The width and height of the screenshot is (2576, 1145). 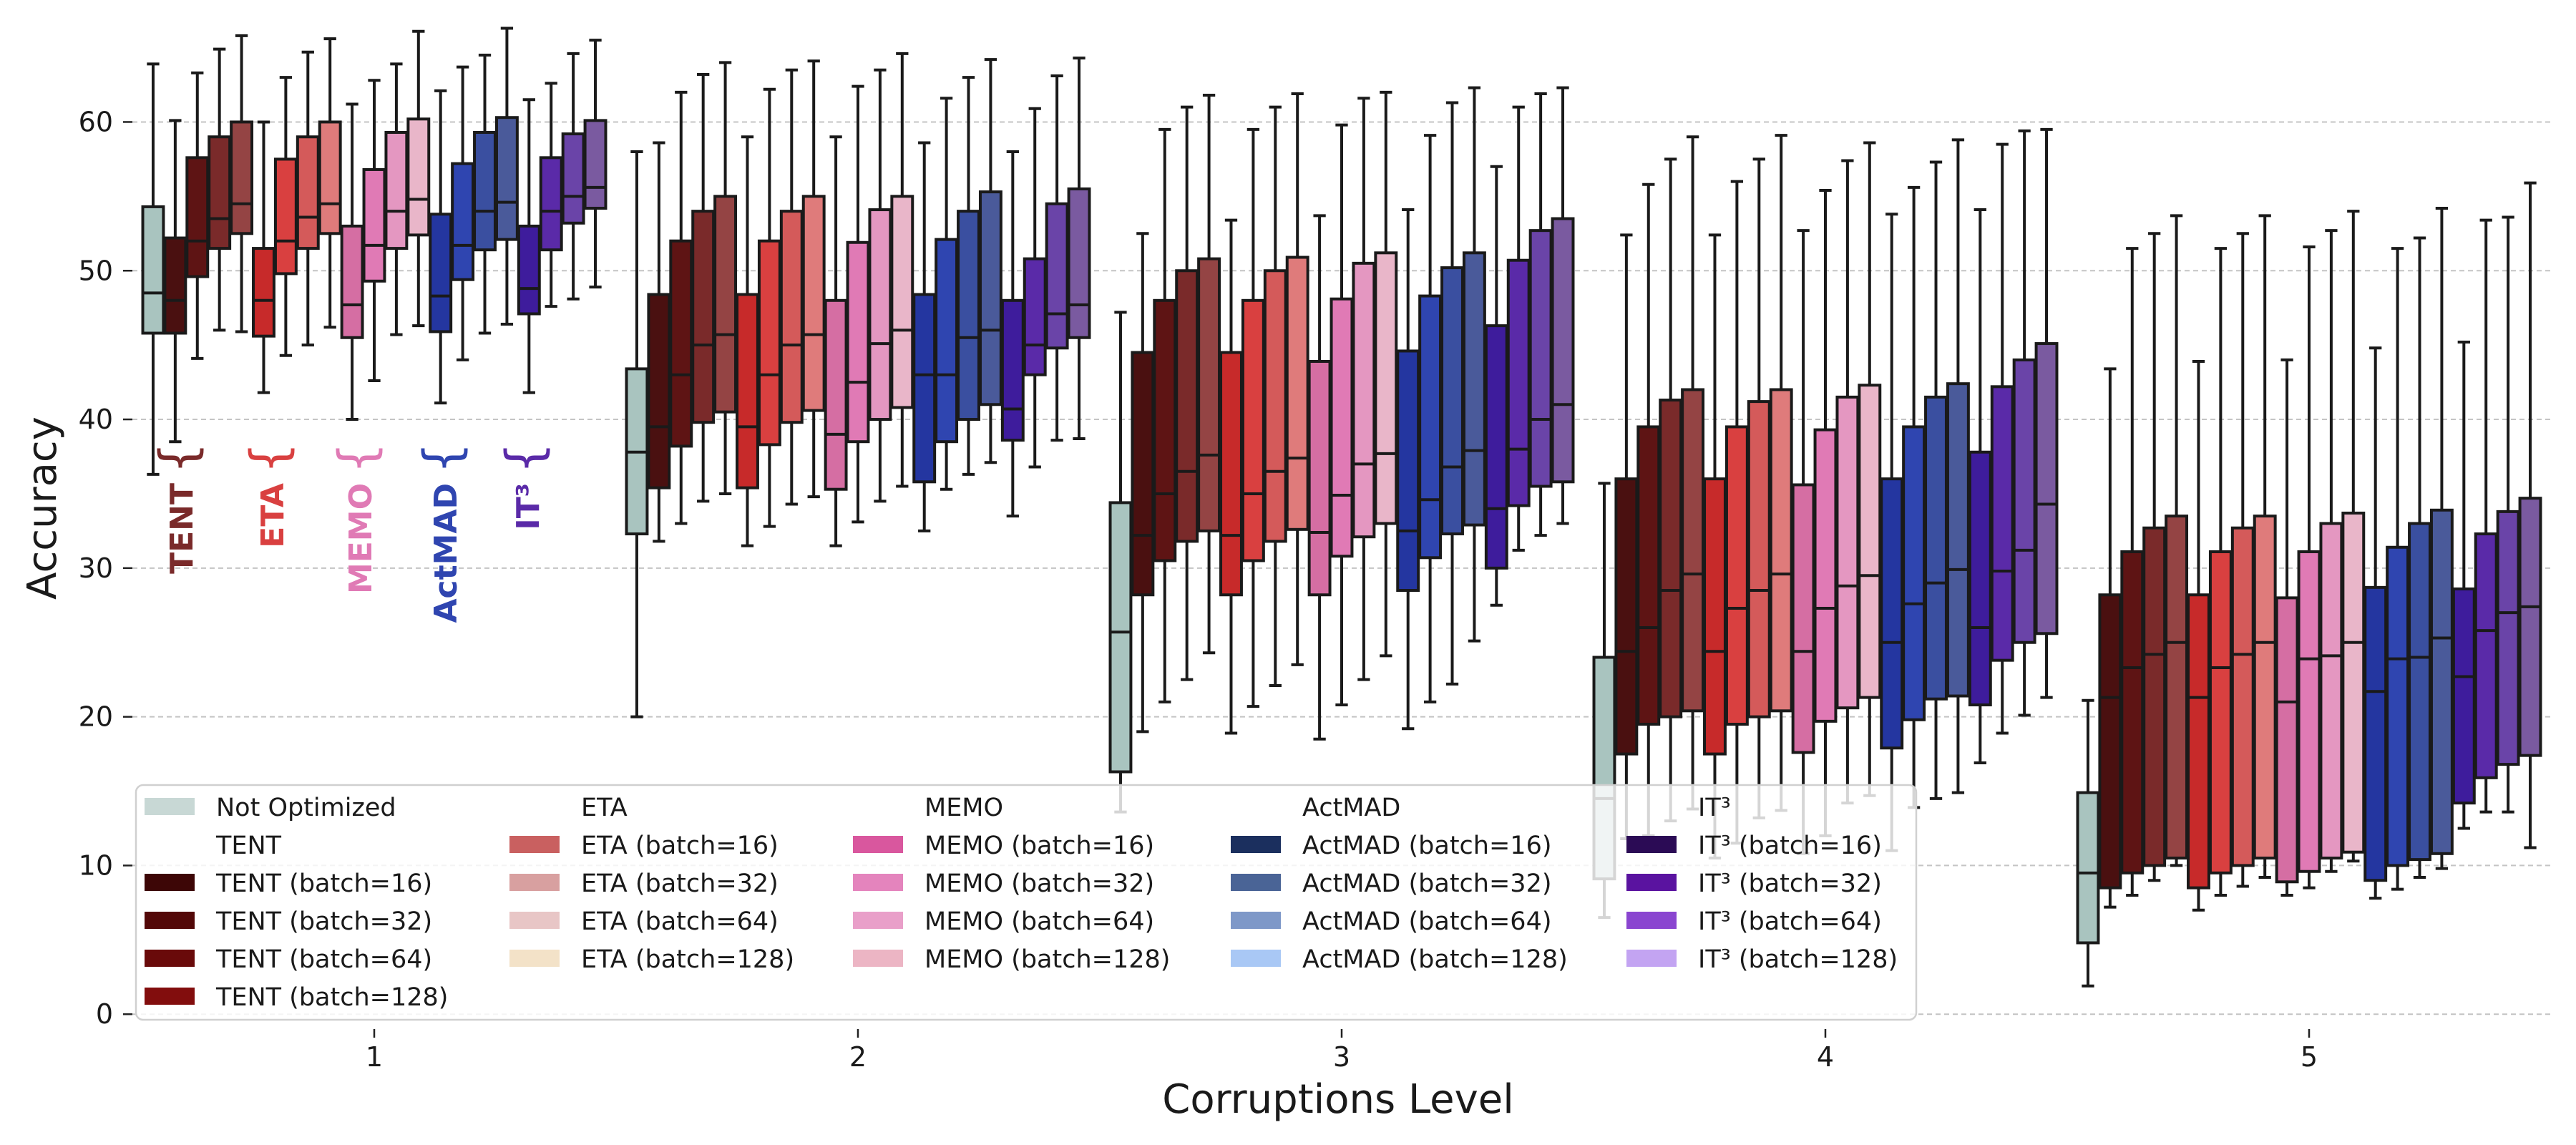 I want to click on legend-entry: TENT (batch=32), so click(x=288, y=921).